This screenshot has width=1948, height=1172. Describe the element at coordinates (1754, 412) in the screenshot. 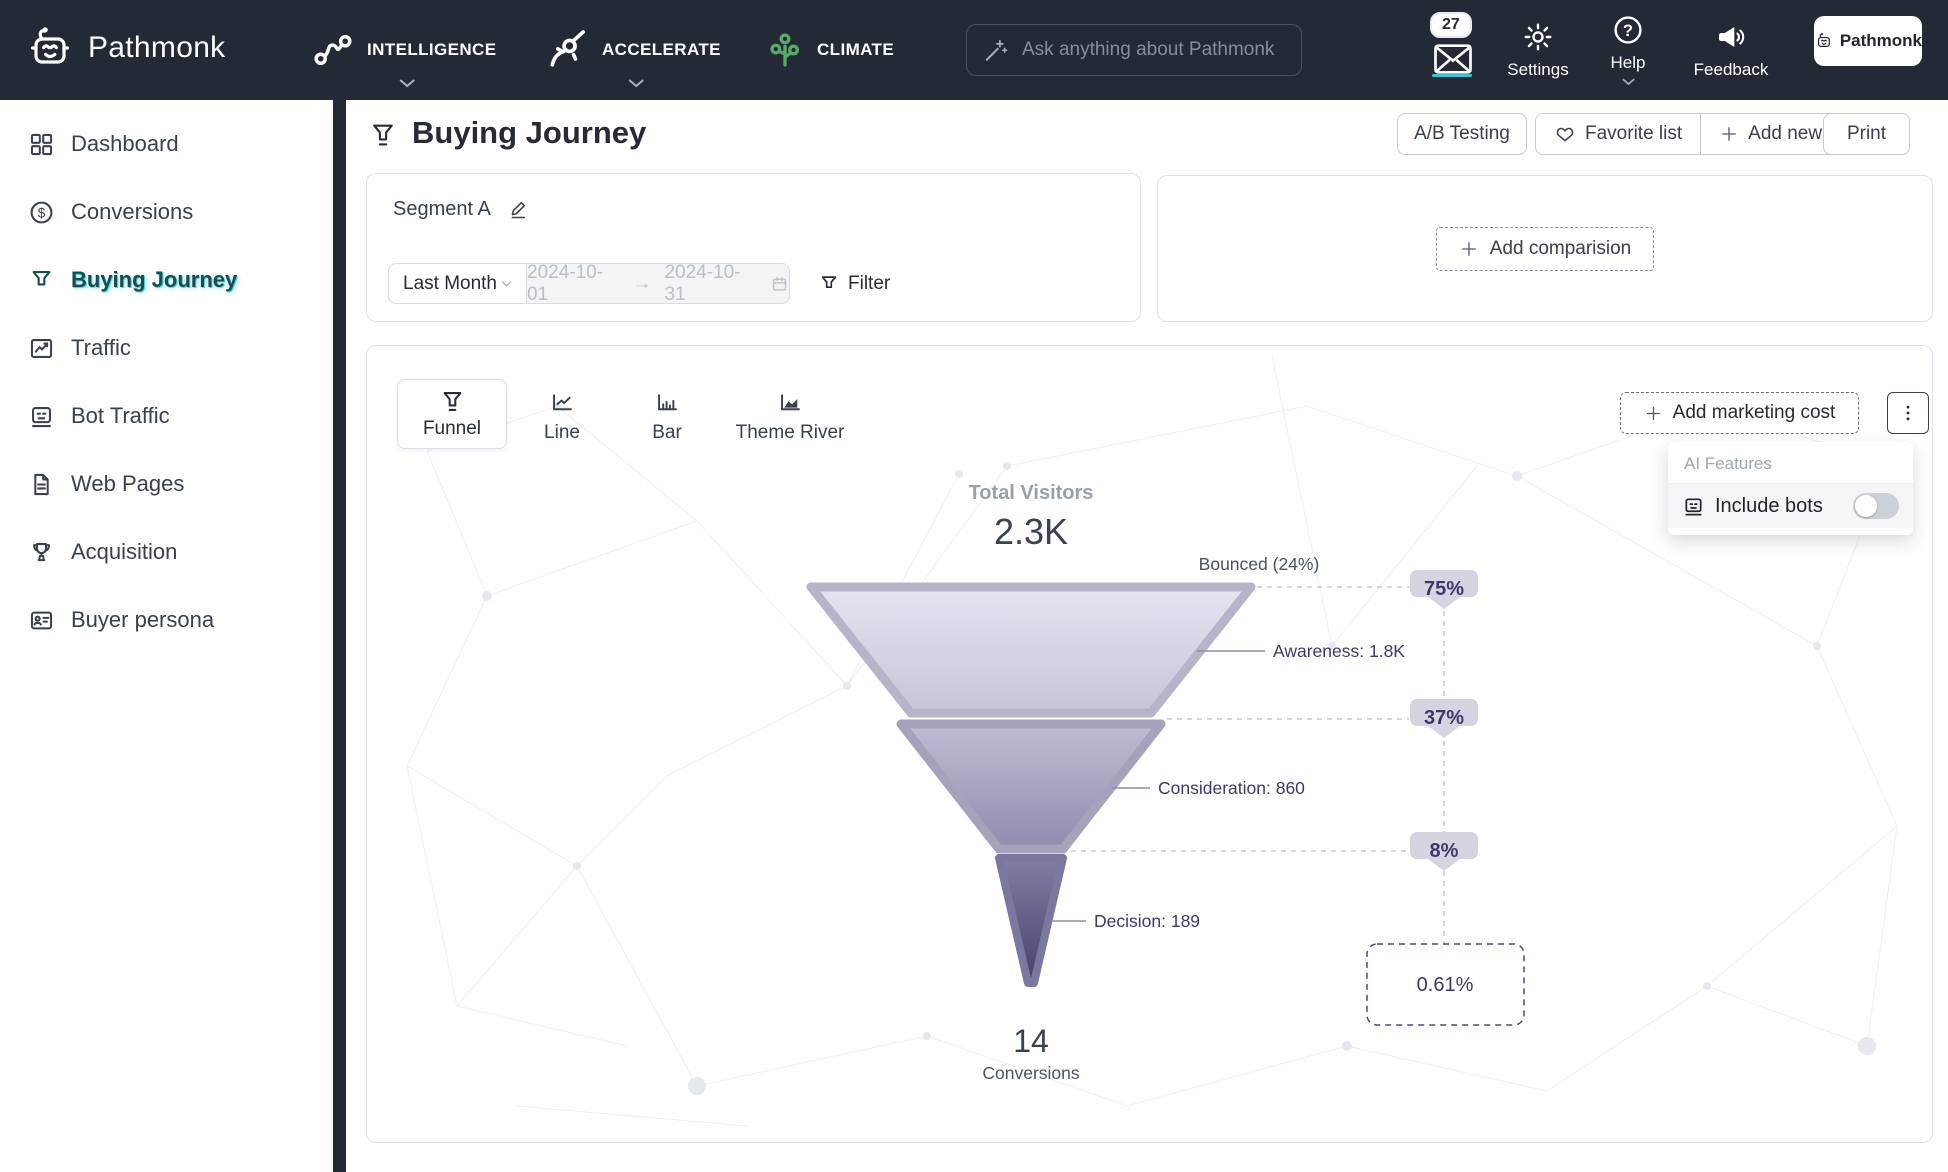

I see `add-marketing-cost-label: Add marketing cost` at that location.